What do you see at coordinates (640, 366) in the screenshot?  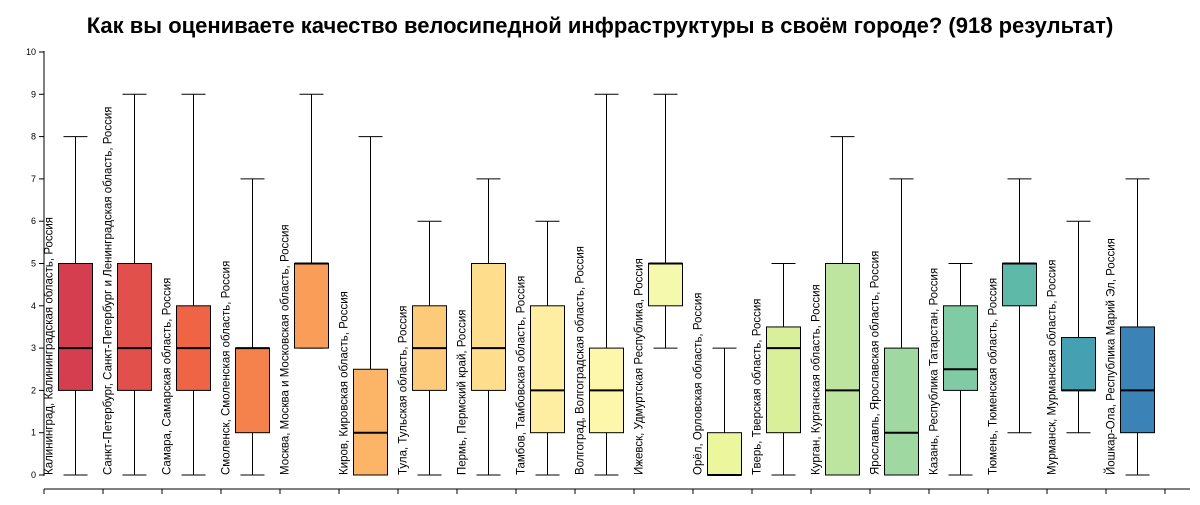 I see `category-label: Ижевск, Удмуртская Республика, Россия` at bounding box center [640, 366].